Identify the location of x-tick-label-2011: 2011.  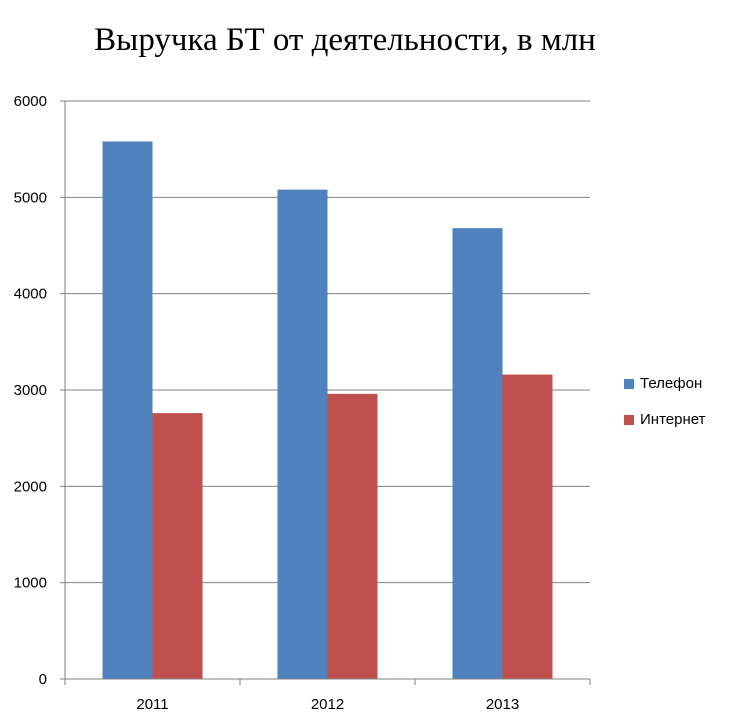
(152, 704).